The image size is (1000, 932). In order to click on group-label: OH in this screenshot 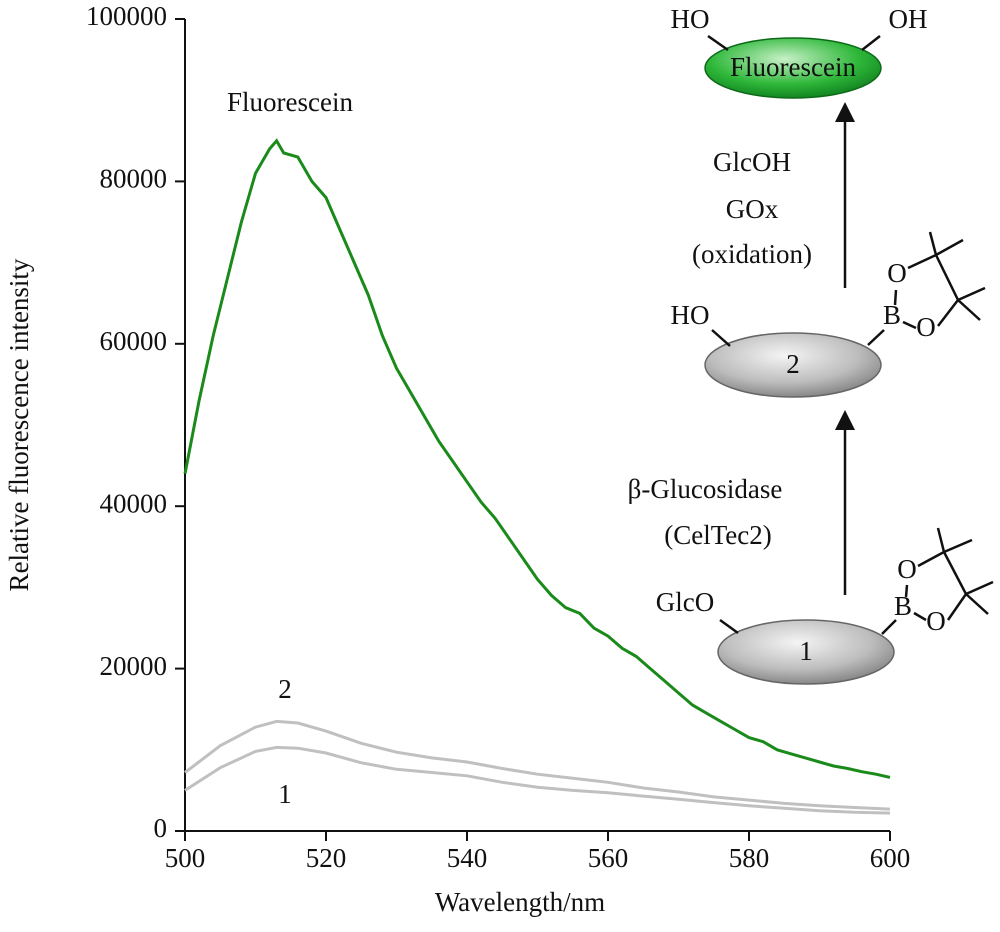, I will do `click(908, 19)`.